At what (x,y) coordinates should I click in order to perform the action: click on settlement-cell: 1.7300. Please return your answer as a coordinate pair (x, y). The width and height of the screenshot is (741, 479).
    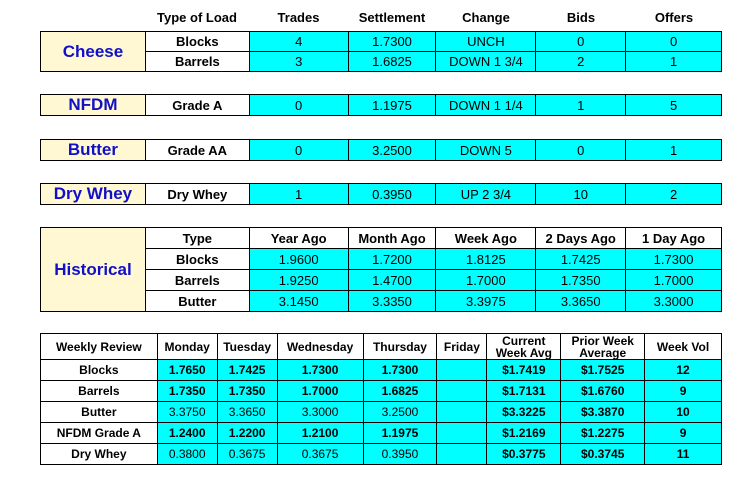
    Looking at the image, I should click on (392, 41).